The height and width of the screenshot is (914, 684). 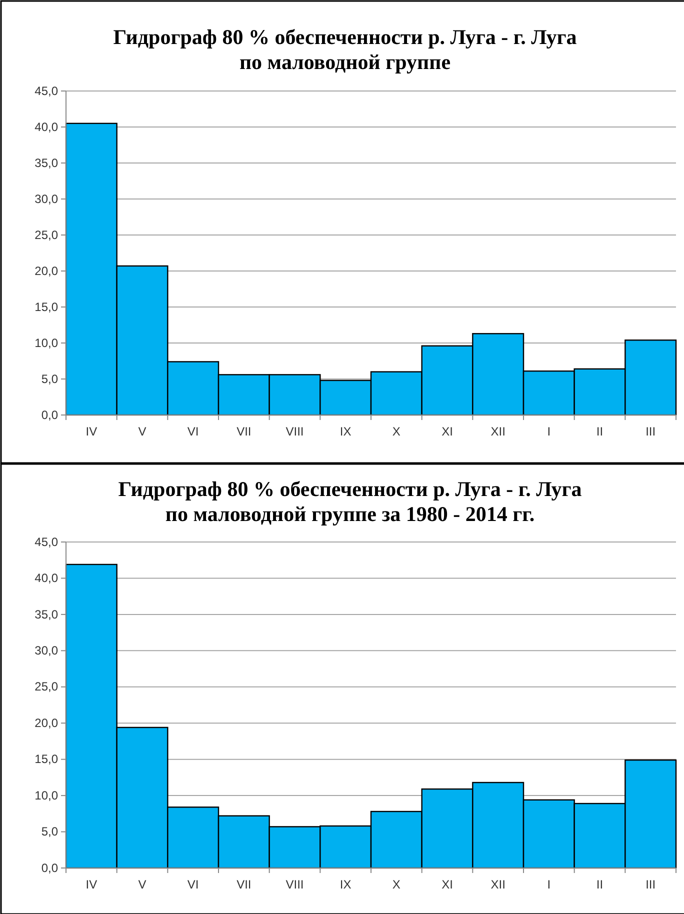 What do you see at coordinates (345, 49) in the screenshot?
I see `chart-title: Гидрограф 80 % обеспеченности р. Луга - г. Луга по маловодной группе` at bounding box center [345, 49].